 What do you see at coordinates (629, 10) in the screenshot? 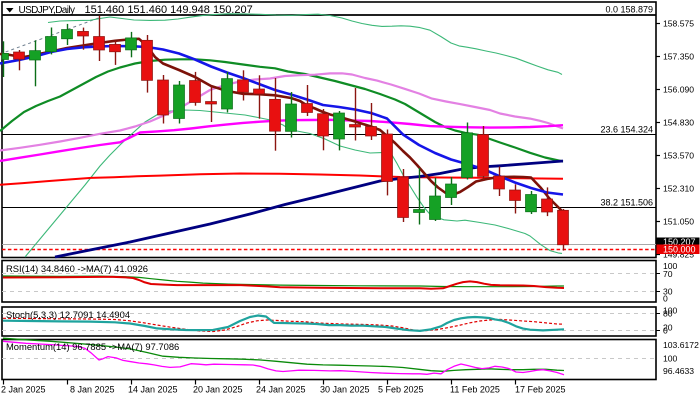
I see `svg-text: 0.0 158.879` at bounding box center [629, 10].